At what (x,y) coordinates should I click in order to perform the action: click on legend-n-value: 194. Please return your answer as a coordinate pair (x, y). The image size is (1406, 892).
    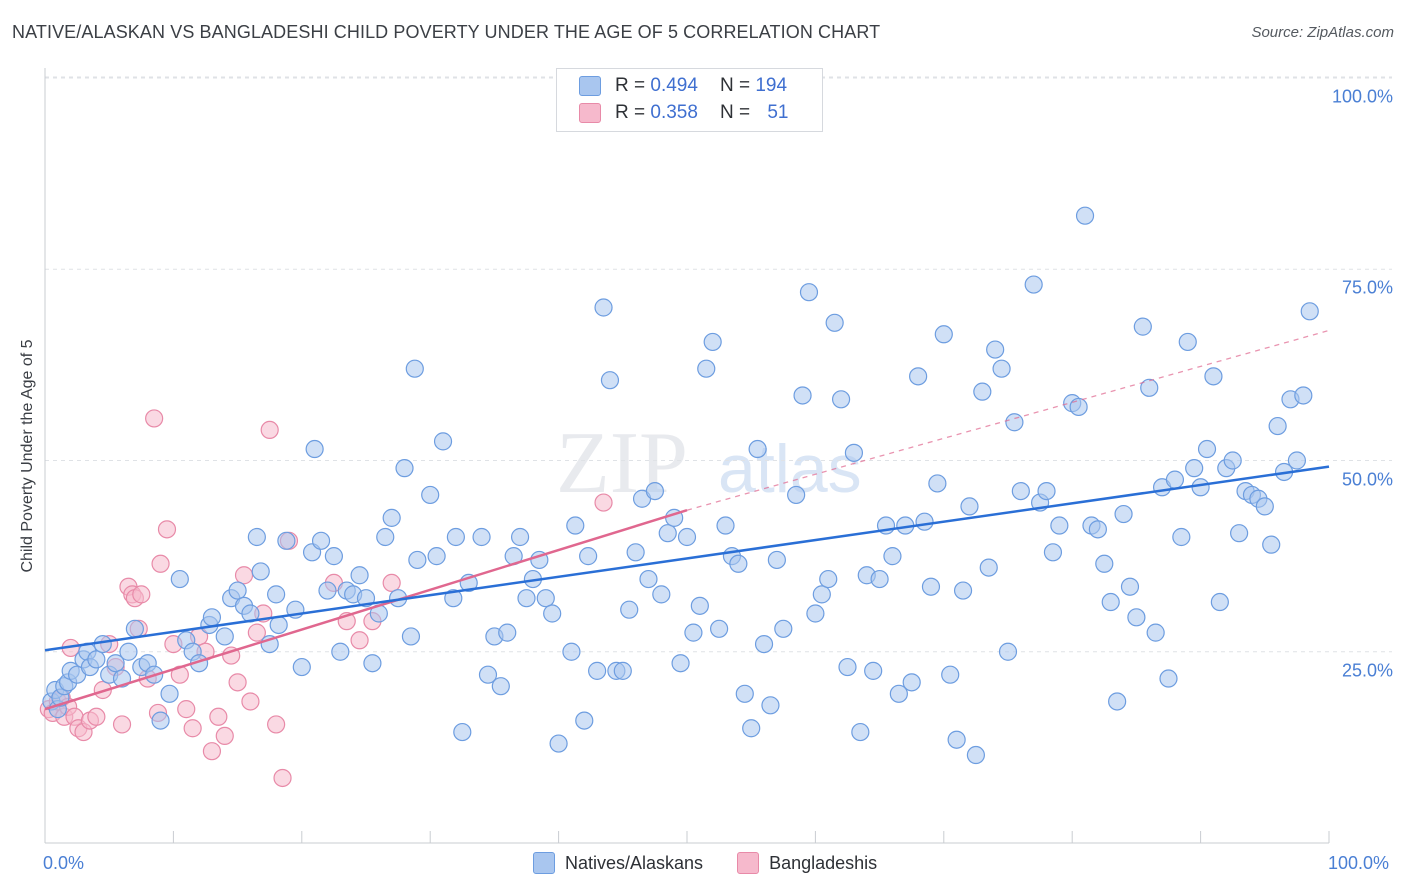
    Looking at the image, I should click on (771, 85).